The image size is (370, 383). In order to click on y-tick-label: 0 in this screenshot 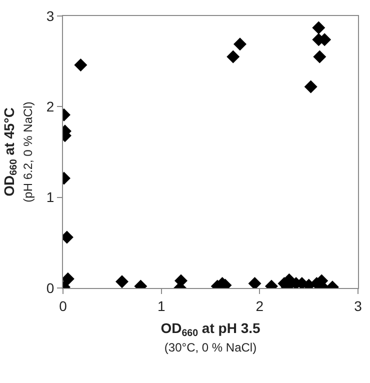, I will do `click(50, 288)`.